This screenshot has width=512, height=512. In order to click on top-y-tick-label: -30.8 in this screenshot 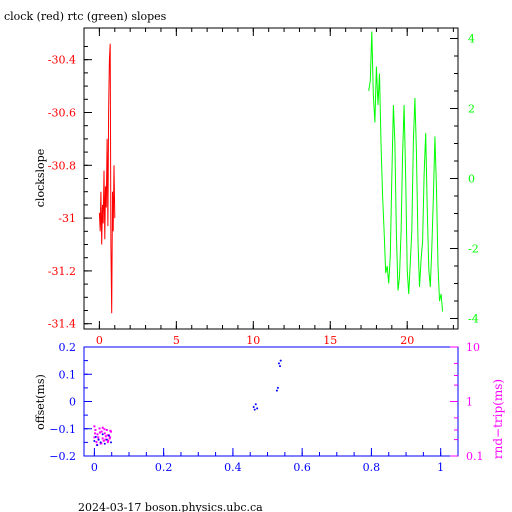, I will do `click(62, 165)`.